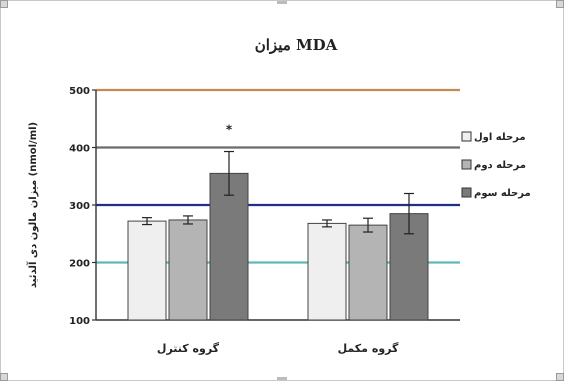  Describe the element at coordinates (79, 264) in the screenshot. I see `y-tick-label: 200` at that location.